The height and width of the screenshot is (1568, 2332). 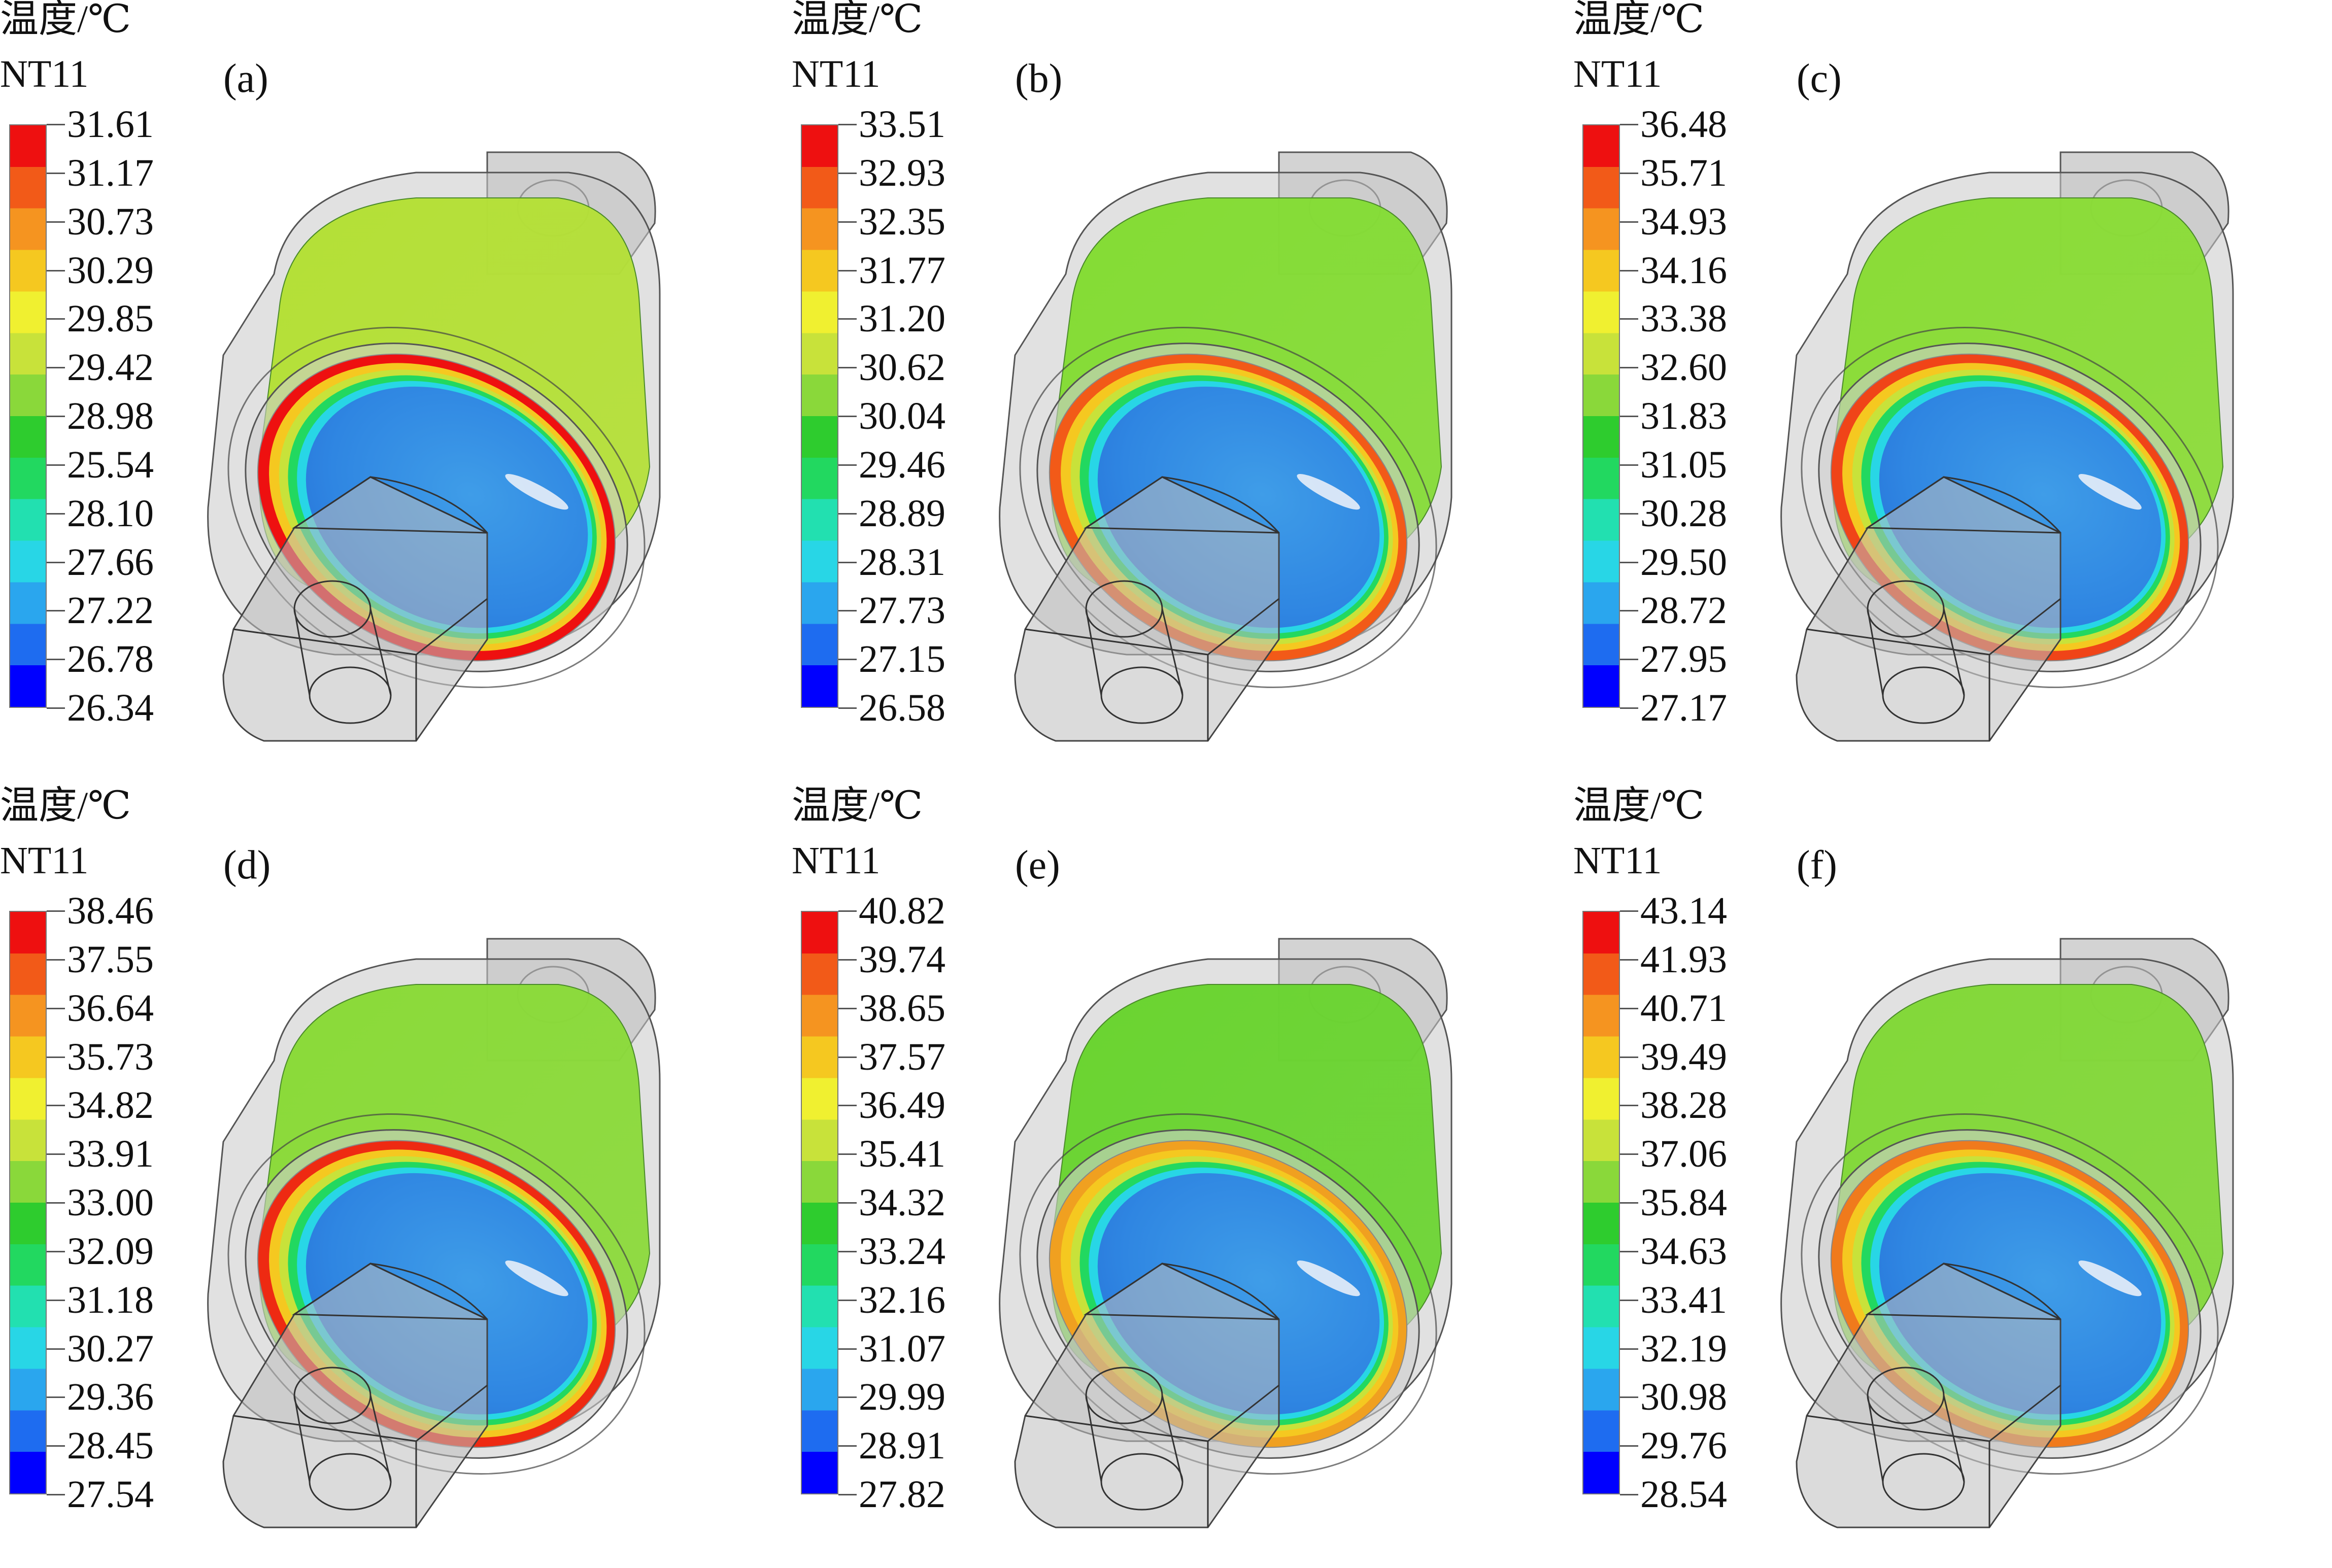 I want to click on colorbar-tick-label: 28.72, so click(x=1683, y=610).